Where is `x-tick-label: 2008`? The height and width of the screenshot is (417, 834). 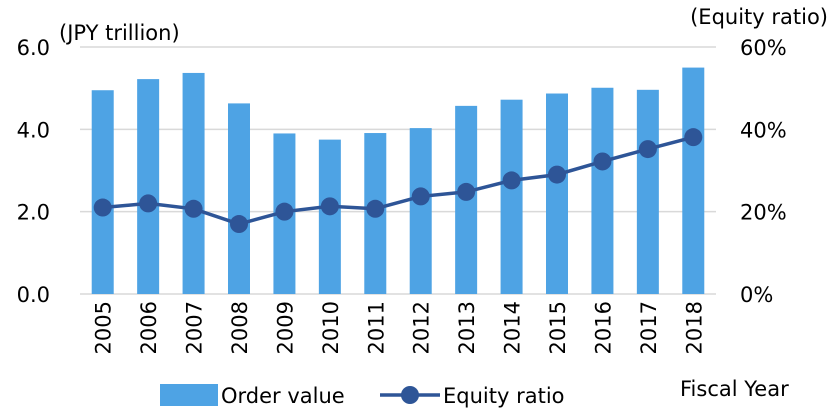
x-tick-label: 2008 is located at coordinates (240, 327).